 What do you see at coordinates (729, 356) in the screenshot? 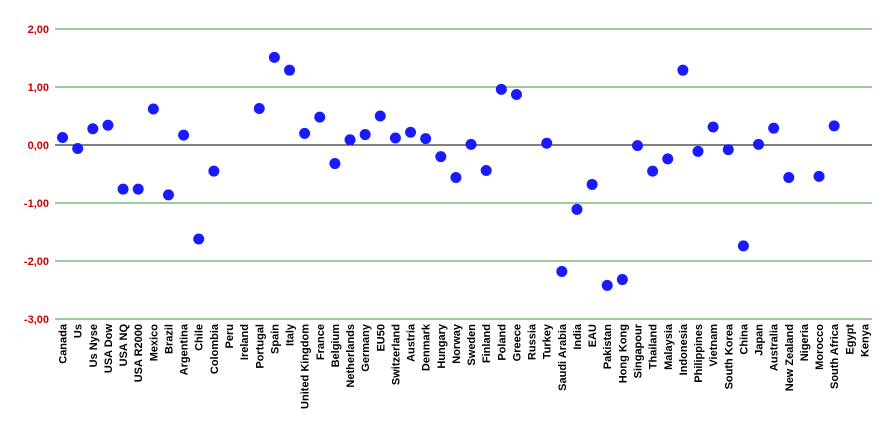
I see `x-tick-label: South Korea` at bounding box center [729, 356].